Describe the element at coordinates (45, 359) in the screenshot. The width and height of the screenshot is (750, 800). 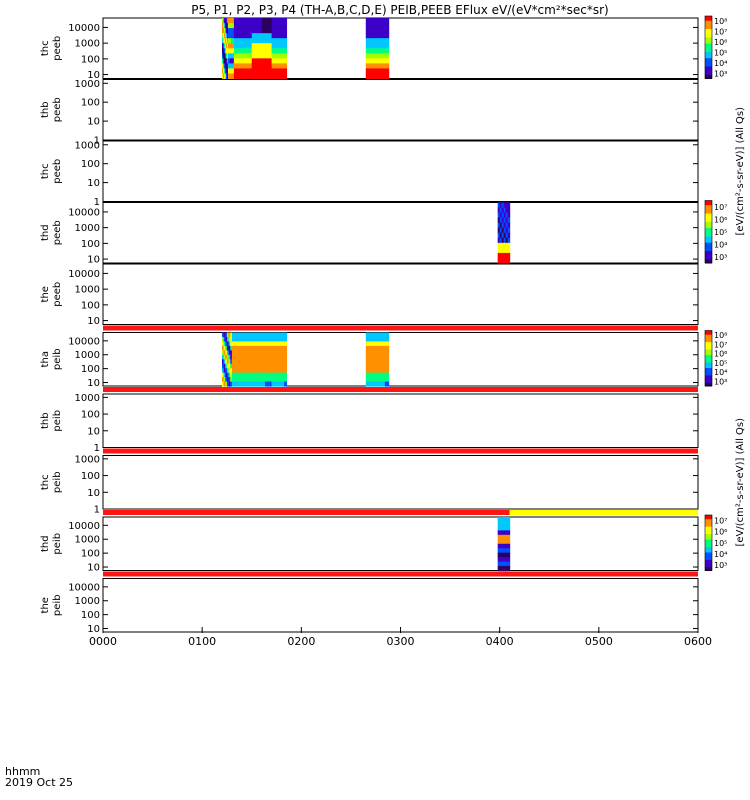
I see `panel-probe-label: tha` at that location.